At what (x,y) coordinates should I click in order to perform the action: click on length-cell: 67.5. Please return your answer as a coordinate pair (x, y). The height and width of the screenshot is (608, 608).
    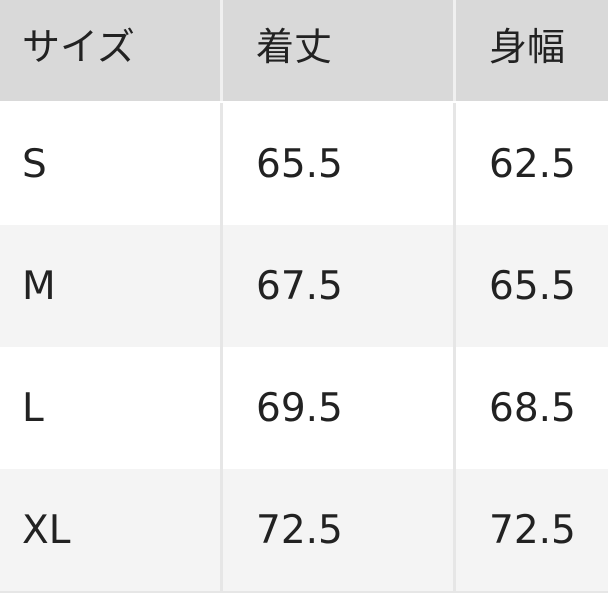
    Looking at the image, I should click on (336, 286).